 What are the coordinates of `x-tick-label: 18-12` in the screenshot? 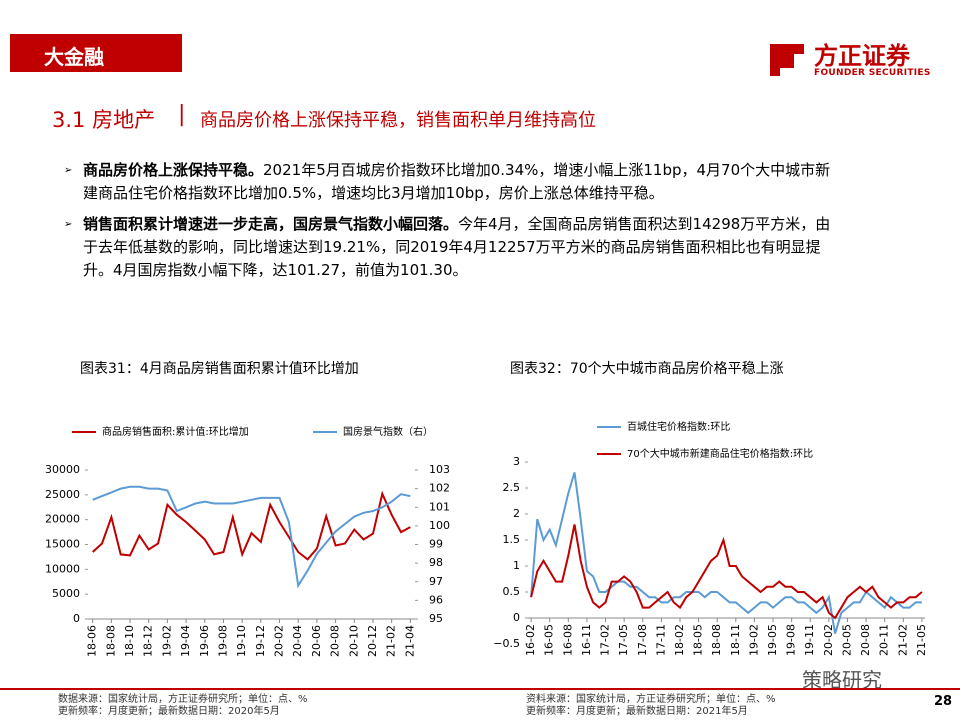 It's located at (148, 641).